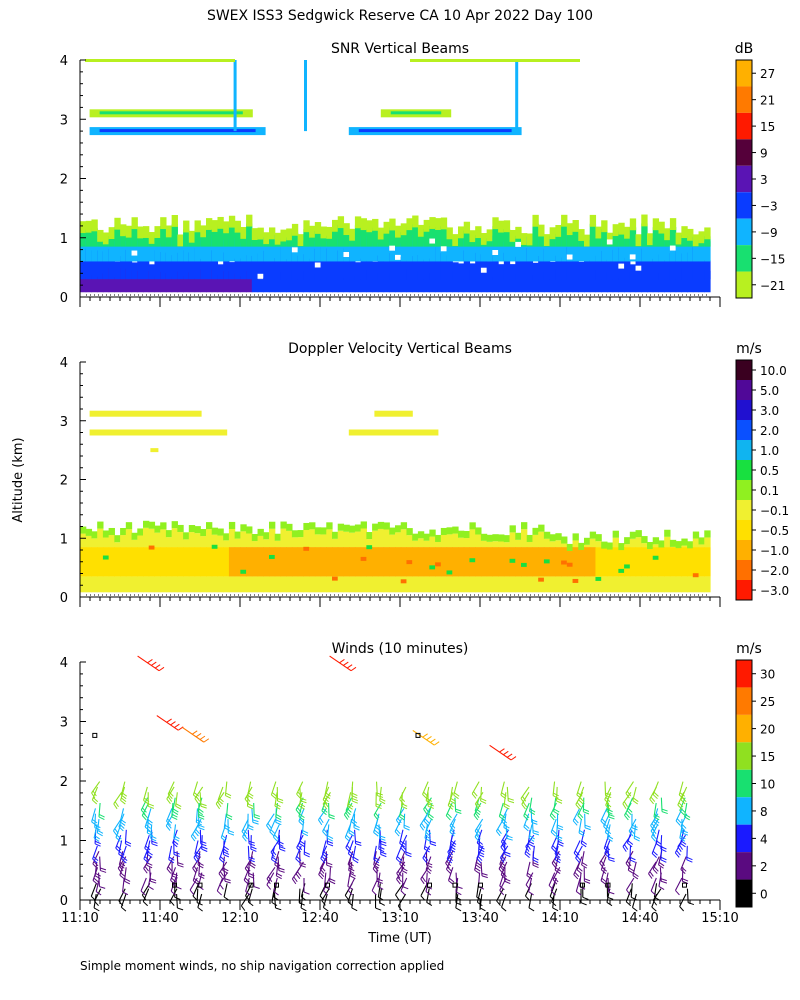 This screenshot has height=1000, width=800. I want to click on colorbar-label: −0.1, so click(774, 511).